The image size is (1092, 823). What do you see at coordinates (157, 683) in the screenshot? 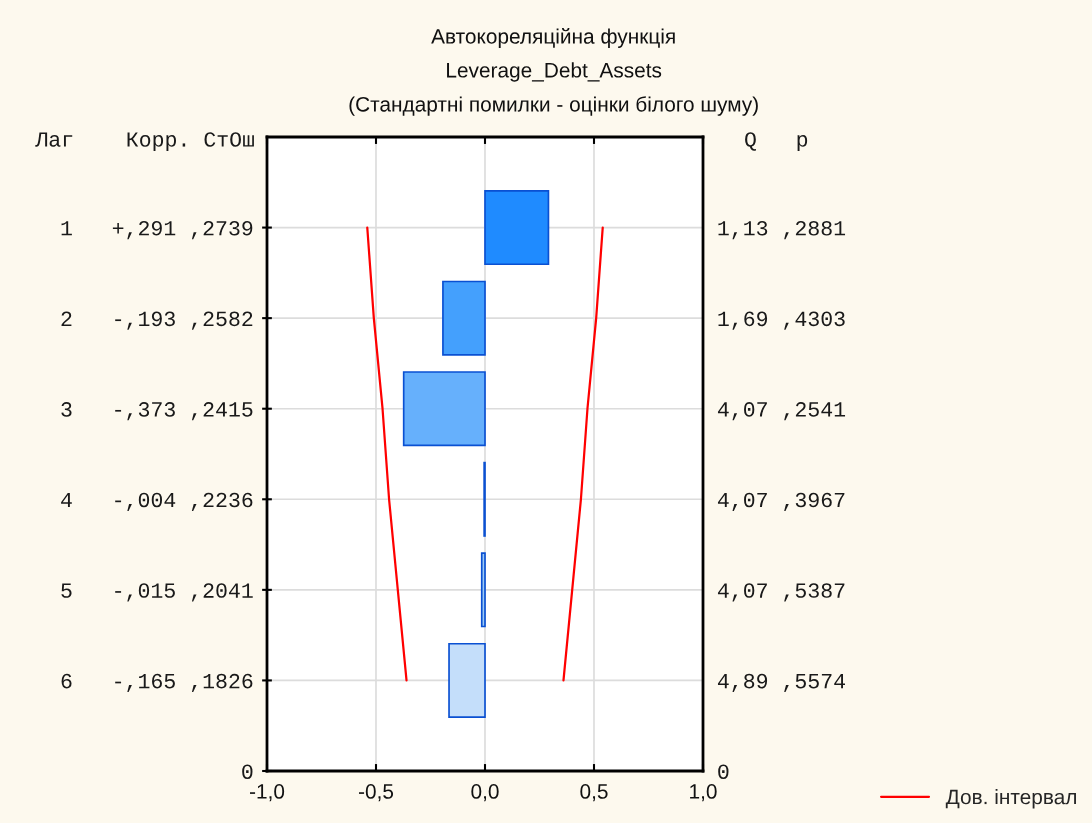
I see `y-tick-label: 6 -,165 ,1826` at bounding box center [157, 683].